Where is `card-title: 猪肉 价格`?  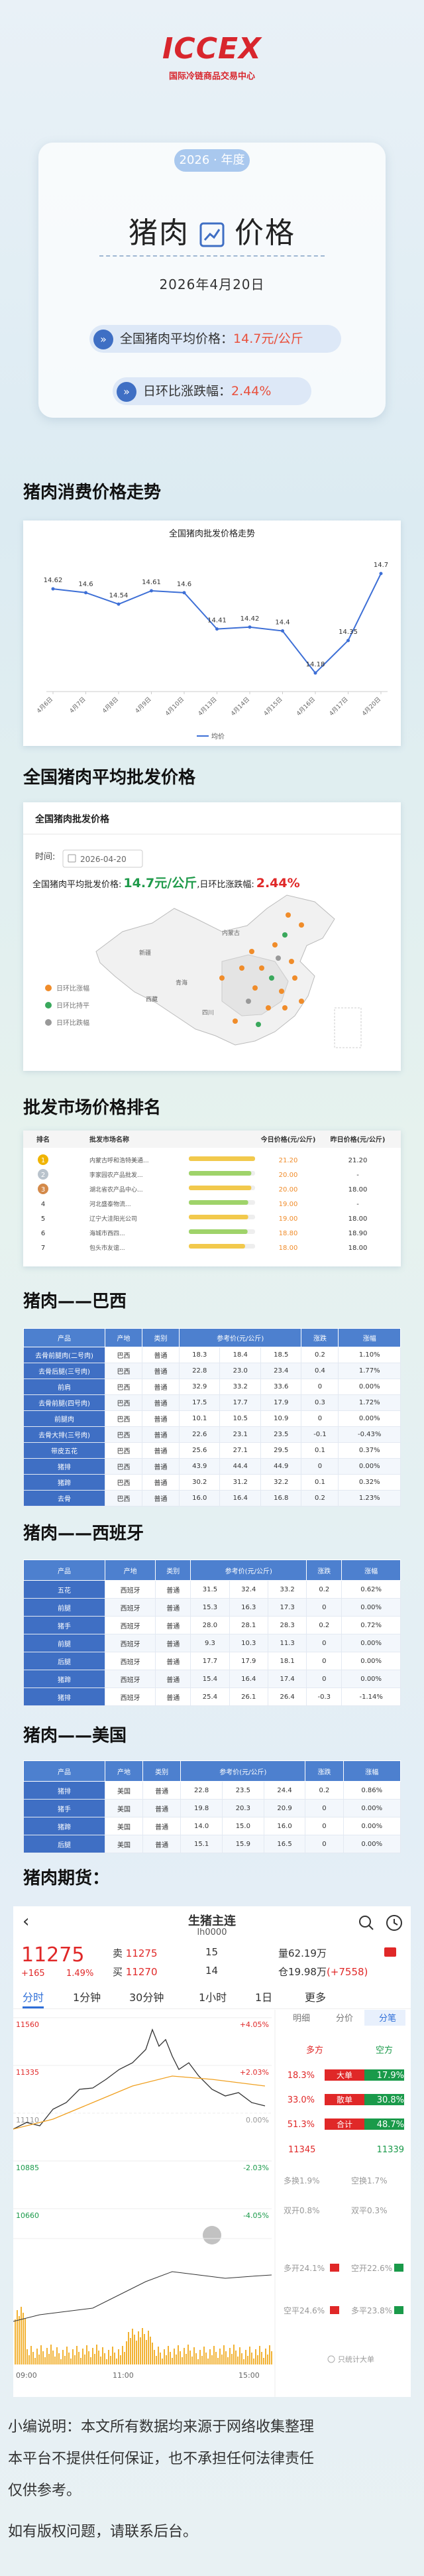
card-title: 猪肉 价格 is located at coordinates (212, 230).